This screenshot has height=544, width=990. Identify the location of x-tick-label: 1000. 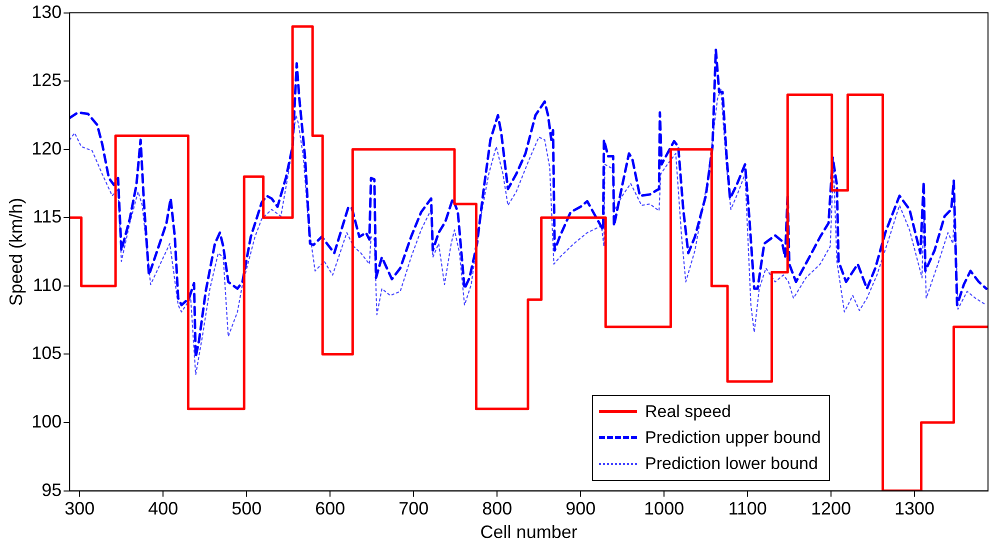
(664, 508).